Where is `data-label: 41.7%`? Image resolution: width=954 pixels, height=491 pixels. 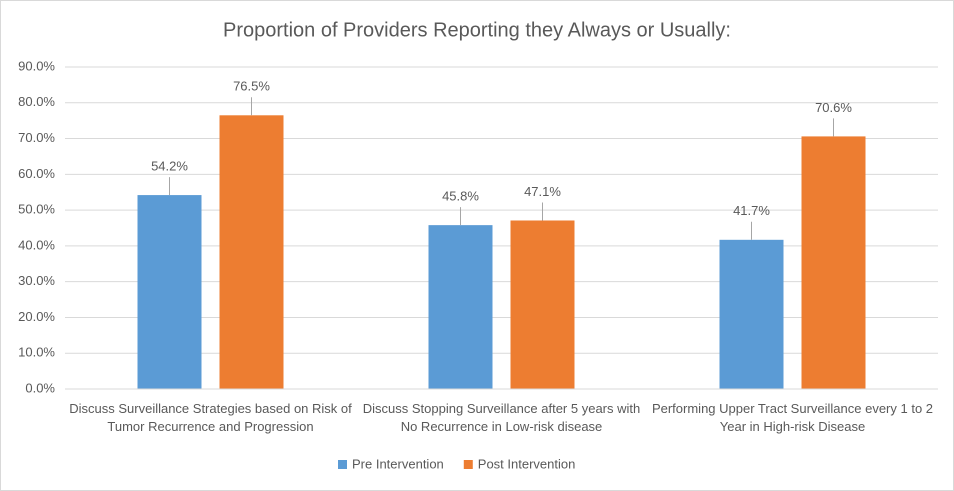
data-label: 41.7% is located at coordinates (751, 210).